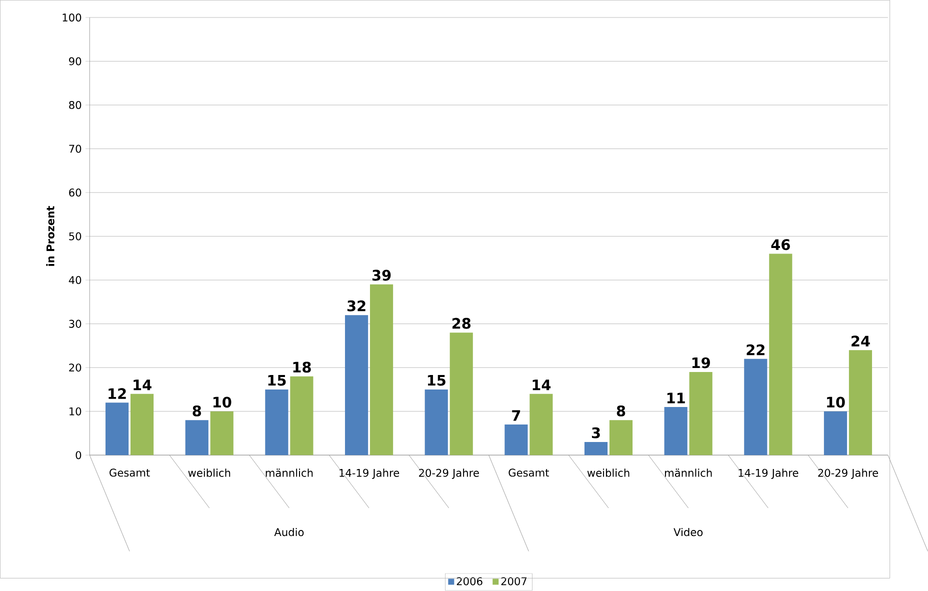 The width and height of the screenshot is (928, 591). I want to click on data-label: 7, so click(516, 415).